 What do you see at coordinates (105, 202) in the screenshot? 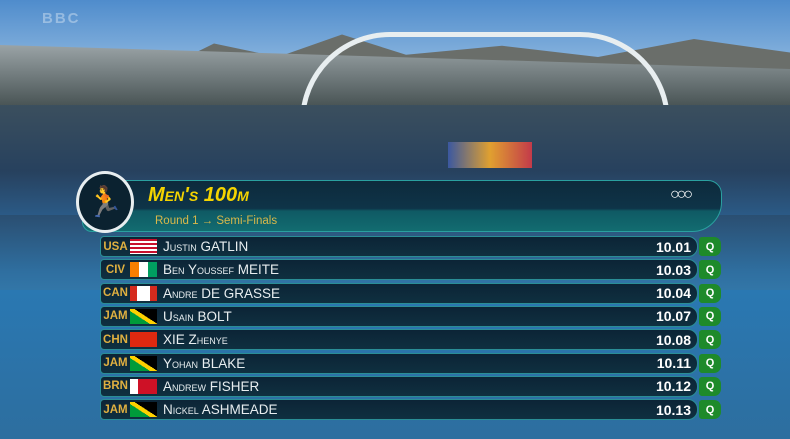
I see `athletics-pictogram-icon: 🏃` at bounding box center [105, 202].